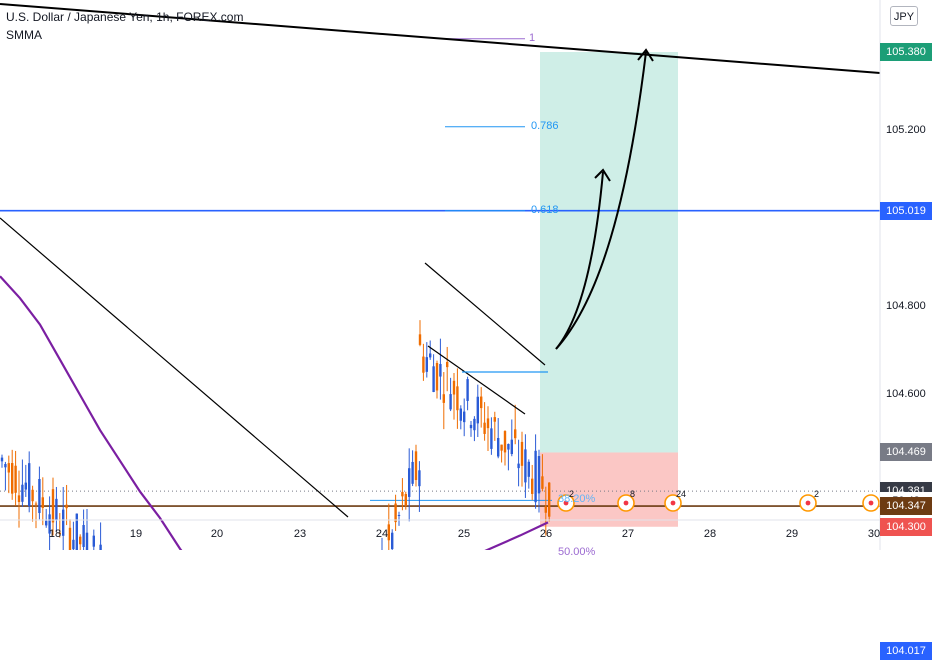  I want to click on price-label: 104.017, so click(906, 651).